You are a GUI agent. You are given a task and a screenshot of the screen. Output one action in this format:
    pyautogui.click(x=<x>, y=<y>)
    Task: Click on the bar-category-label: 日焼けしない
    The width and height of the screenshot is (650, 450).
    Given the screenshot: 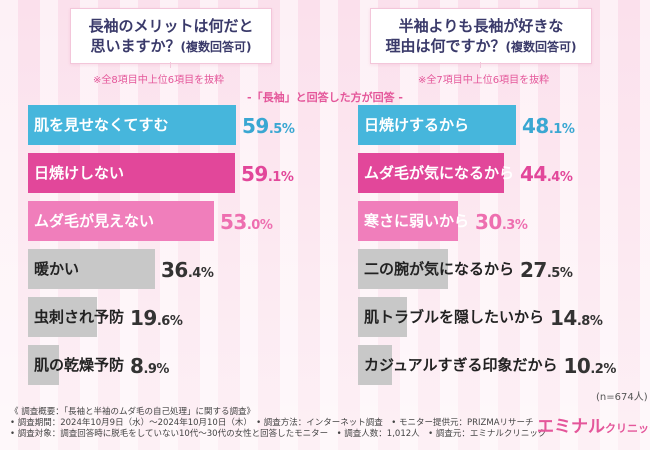 What is the action you would take?
    pyautogui.click(x=79, y=173)
    